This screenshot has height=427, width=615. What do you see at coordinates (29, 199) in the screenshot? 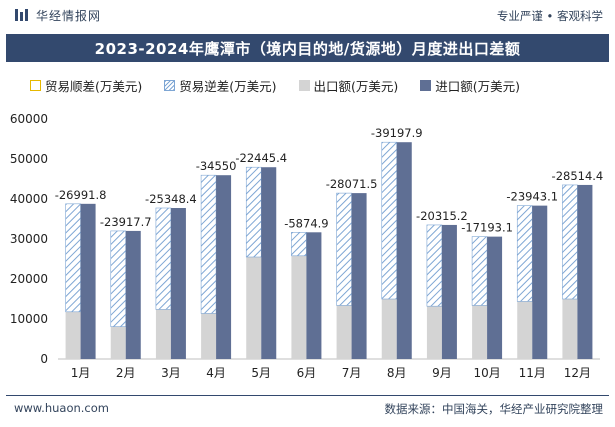
I see `y-tick-label: 40000` at bounding box center [29, 199].